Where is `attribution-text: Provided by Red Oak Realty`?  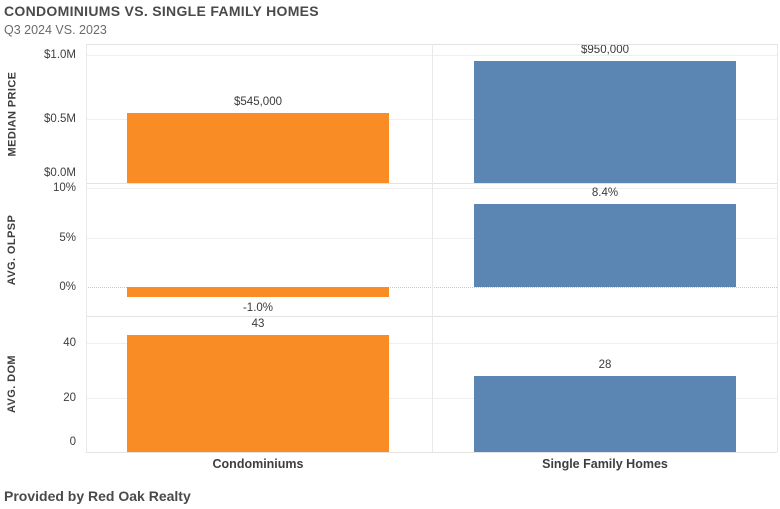 attribution-text: Provided by Red Oak Realty is located at coordinates (97, 496).